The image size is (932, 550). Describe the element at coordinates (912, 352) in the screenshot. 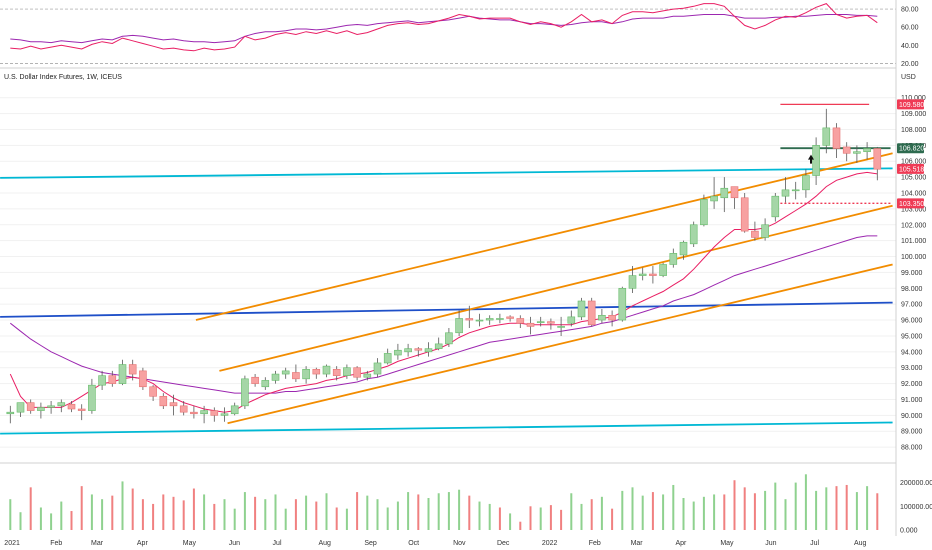

I see `price-tick-label: 94.000` at that location.